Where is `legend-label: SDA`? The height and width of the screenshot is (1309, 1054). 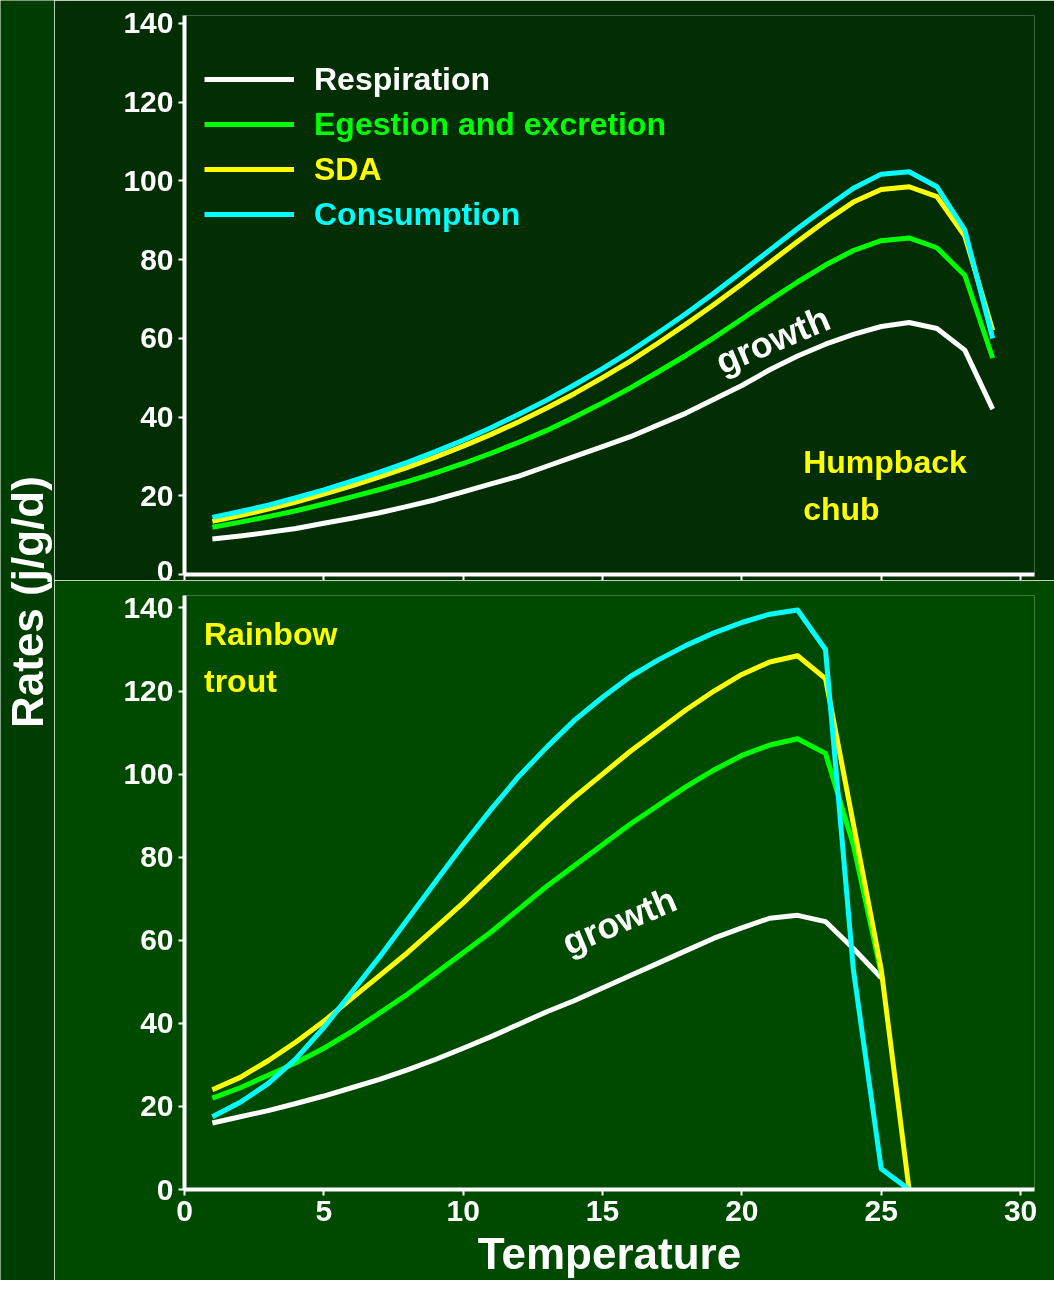 legend-label: SDA is located at coordinates (348, 169).